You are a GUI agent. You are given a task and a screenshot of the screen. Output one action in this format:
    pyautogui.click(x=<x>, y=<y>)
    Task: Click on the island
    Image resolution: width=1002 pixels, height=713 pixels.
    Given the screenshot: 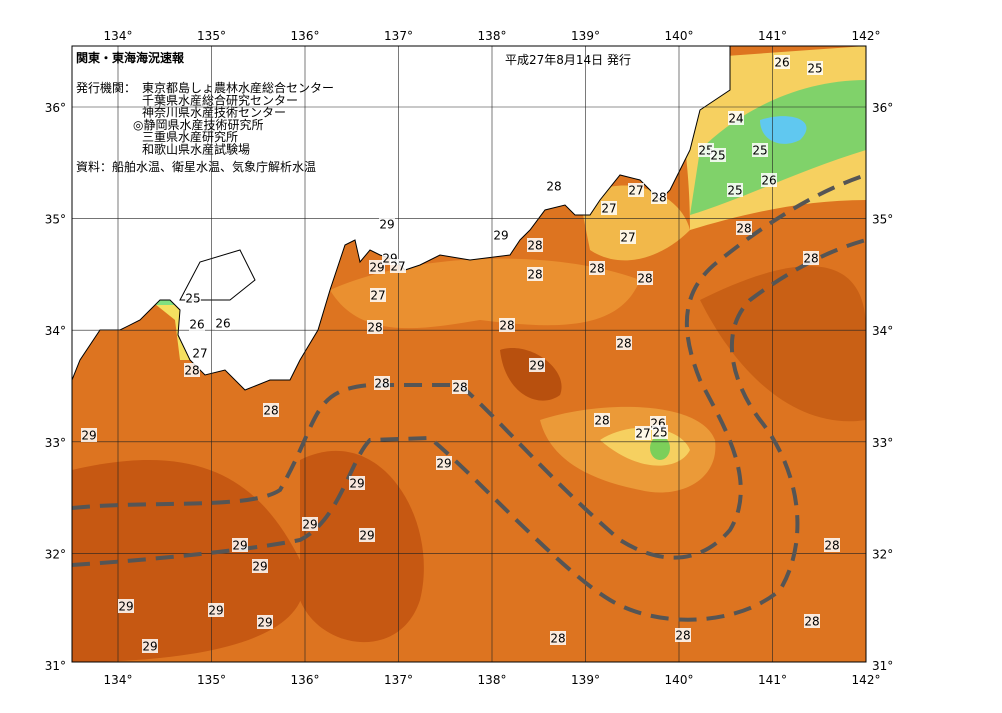 What is the action you would take?
    pyautogui.click(x=217, y=275)
    